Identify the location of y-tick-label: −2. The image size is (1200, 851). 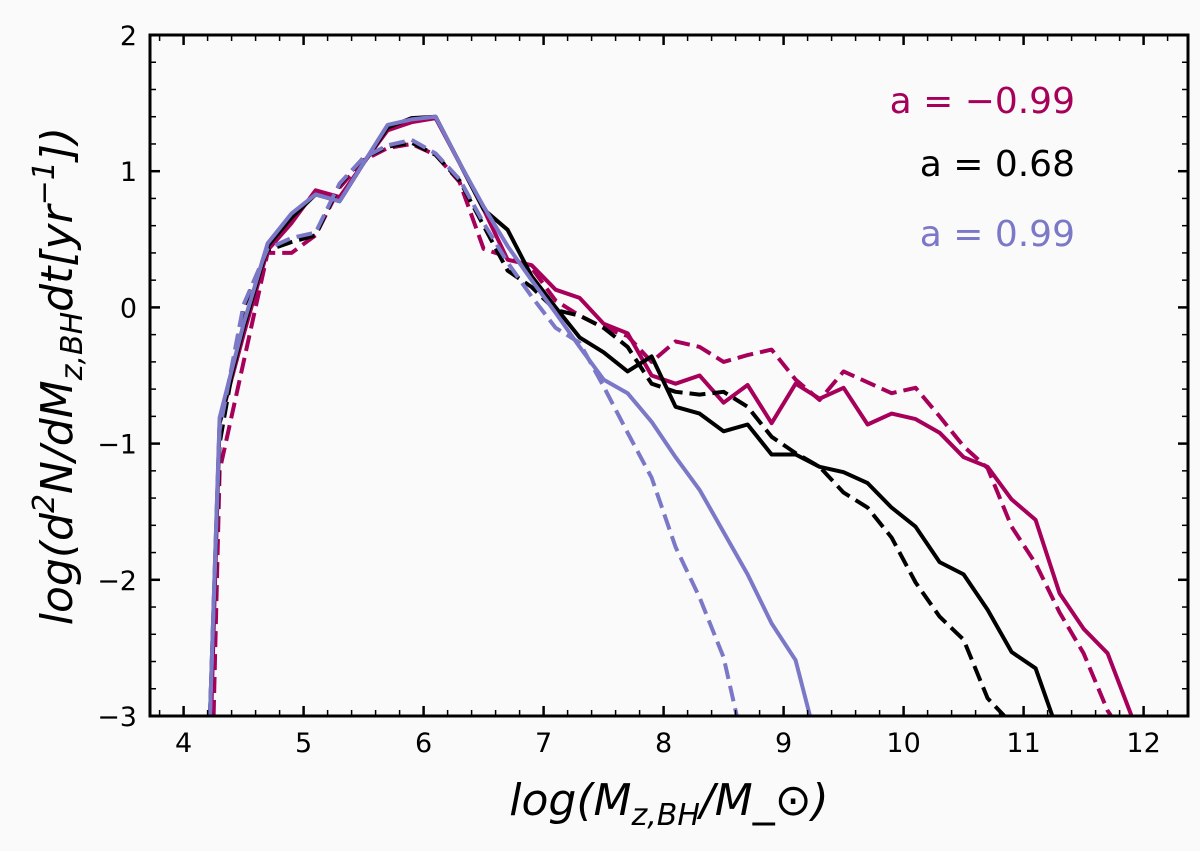
(117, 581).